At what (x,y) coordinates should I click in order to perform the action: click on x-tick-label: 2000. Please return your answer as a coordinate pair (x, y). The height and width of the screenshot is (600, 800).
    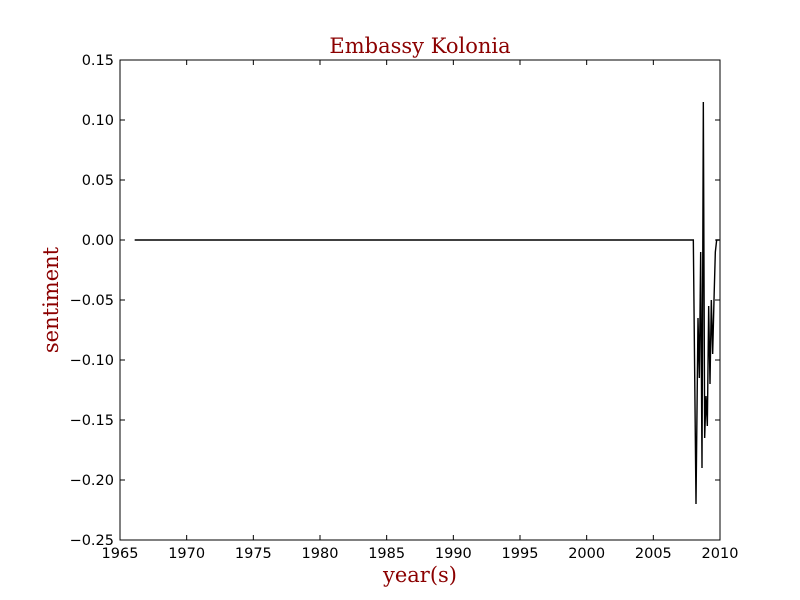
    Looking at the image, I should click on (586, 554).